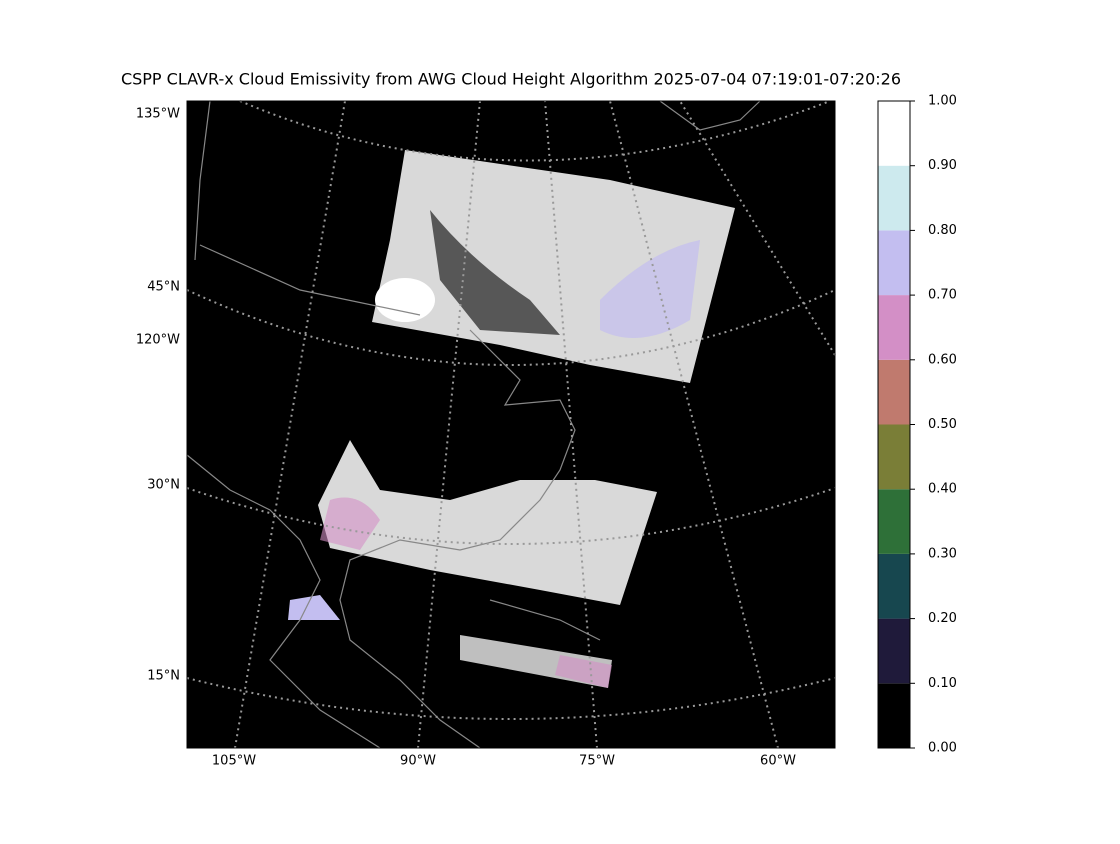  What do you see at coordinates (942, 295) in the screenshot?
I see `colorbar-tick-label: 0.70` at bounding box center [942, 295].